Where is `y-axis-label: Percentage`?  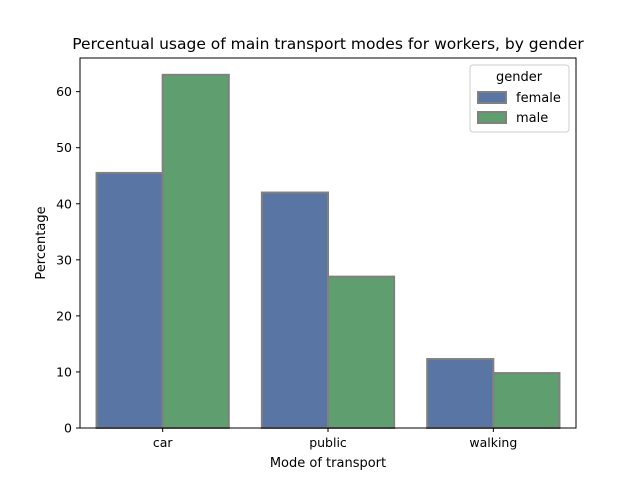
y-axis-label: Percentage is located at coordinates (41, 242).